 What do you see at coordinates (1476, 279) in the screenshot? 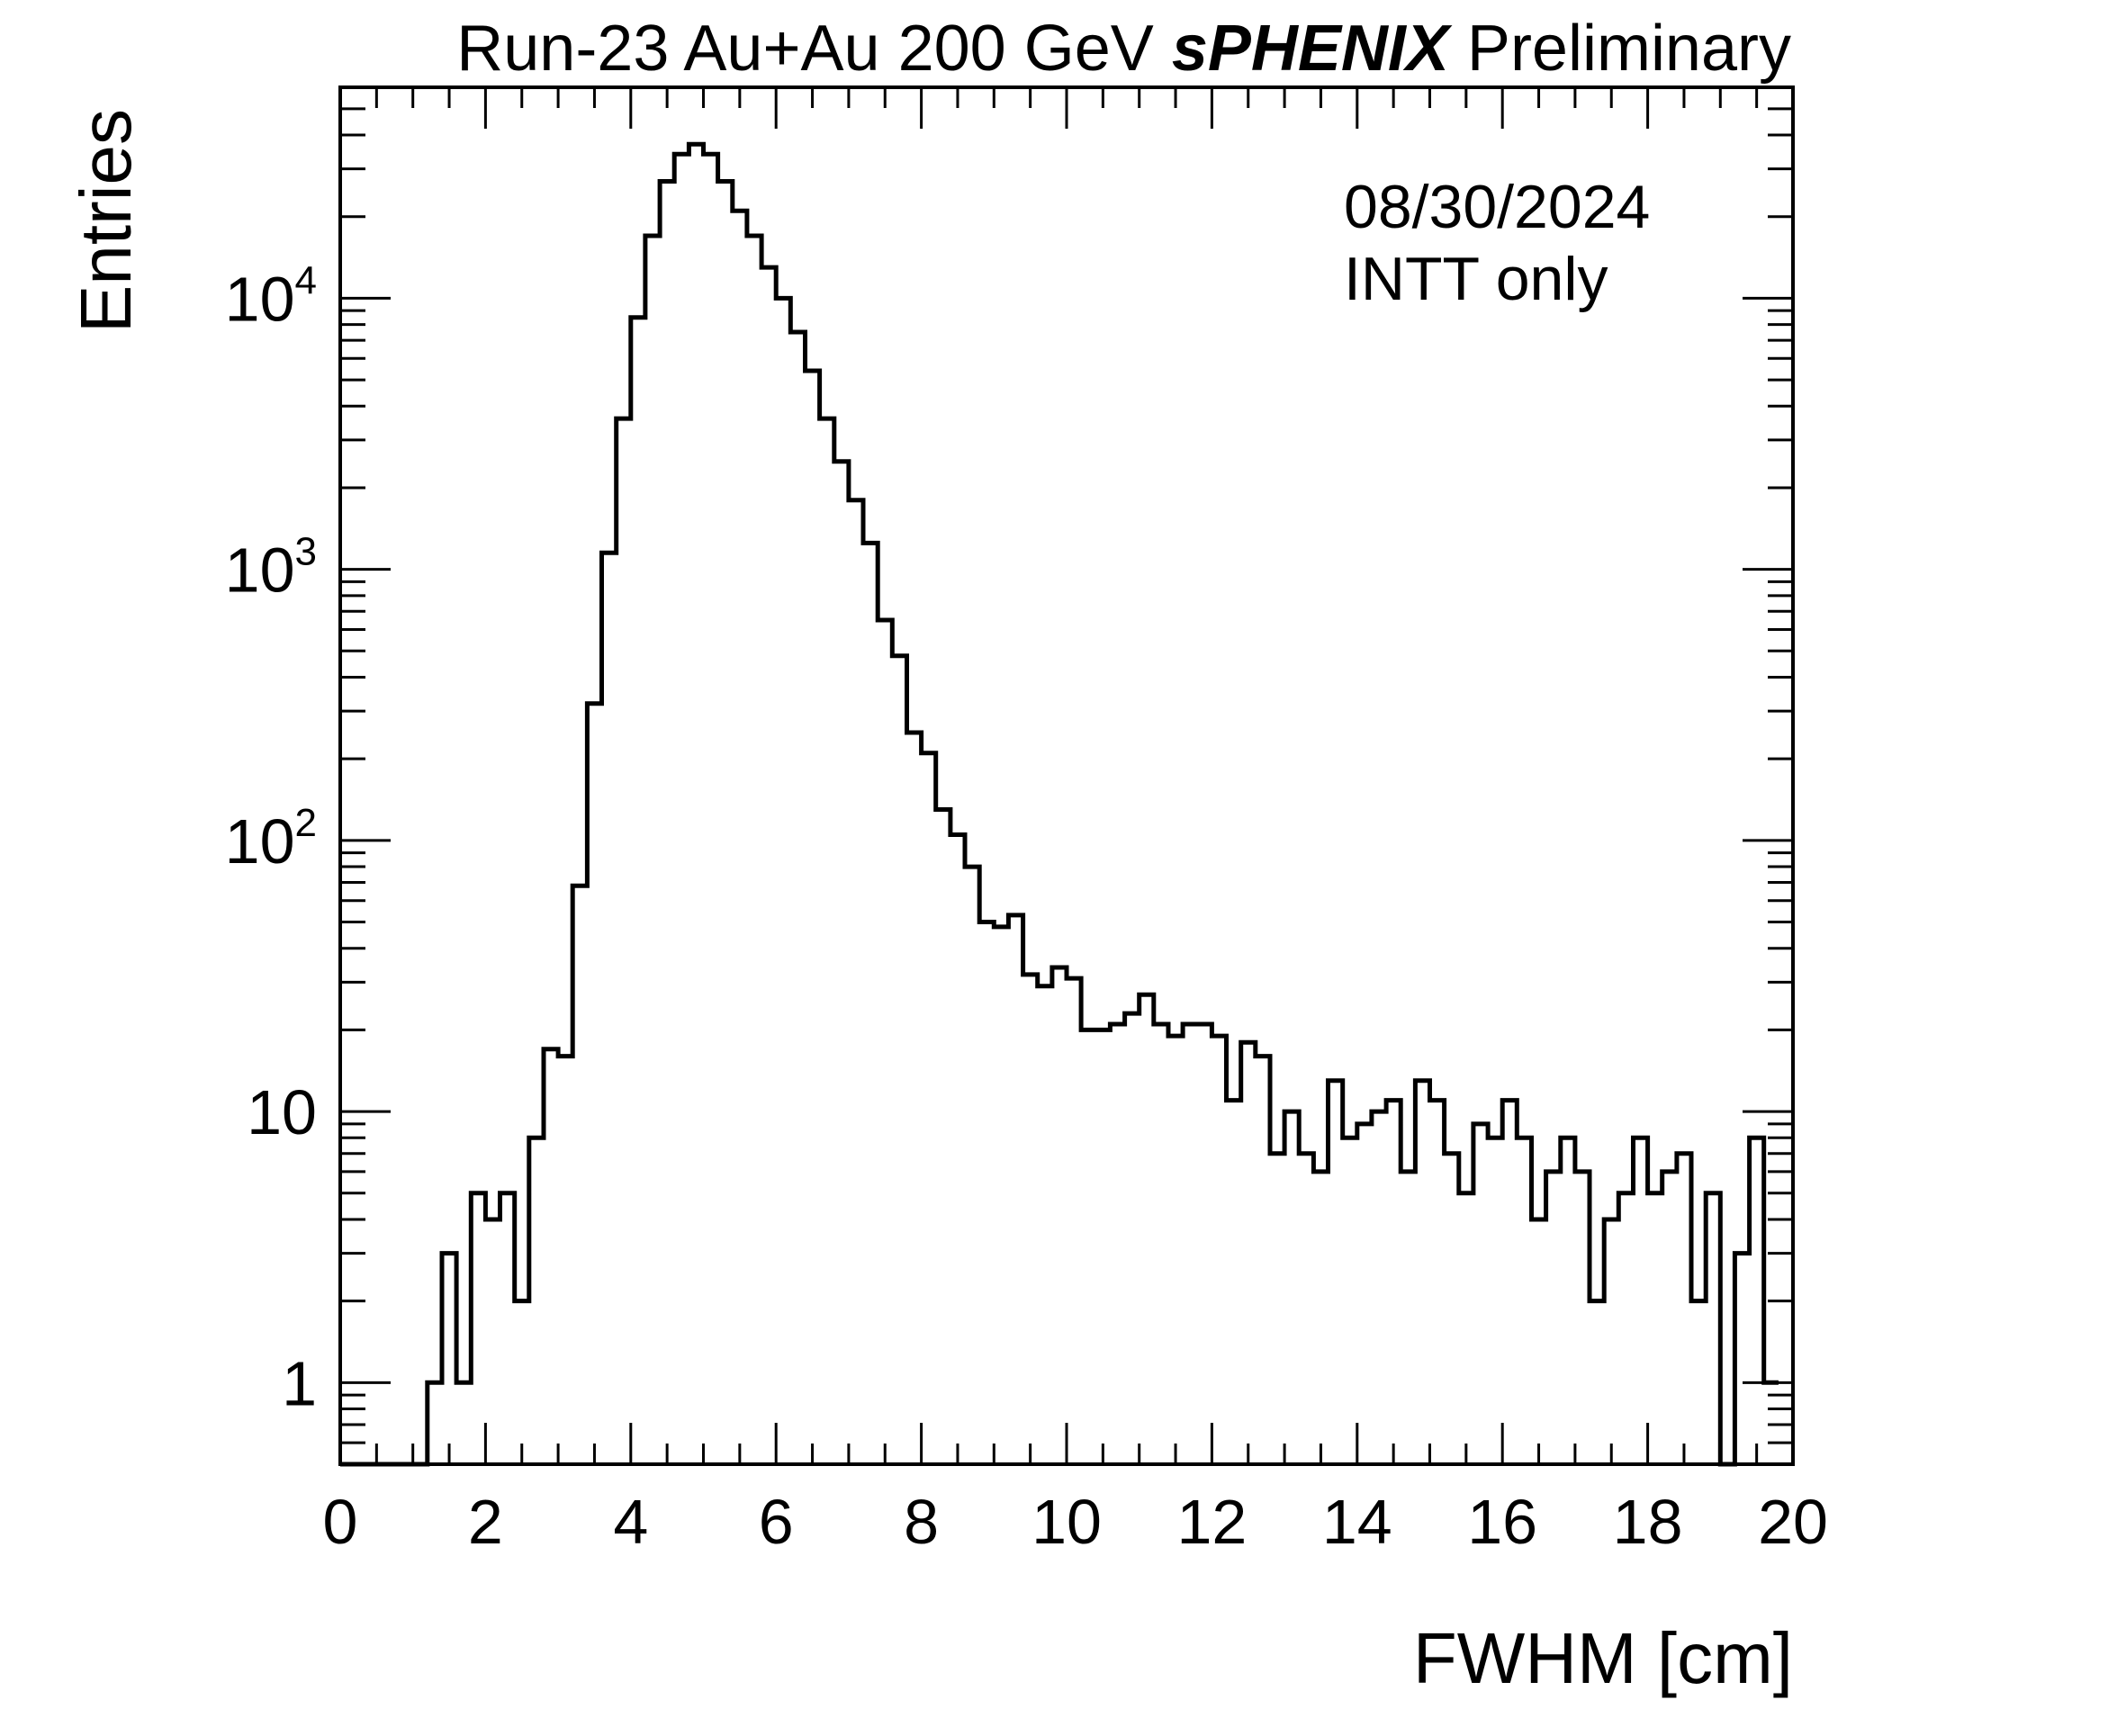
I see `annotation-detector: INTT only` at bounding box center [1476, 279].